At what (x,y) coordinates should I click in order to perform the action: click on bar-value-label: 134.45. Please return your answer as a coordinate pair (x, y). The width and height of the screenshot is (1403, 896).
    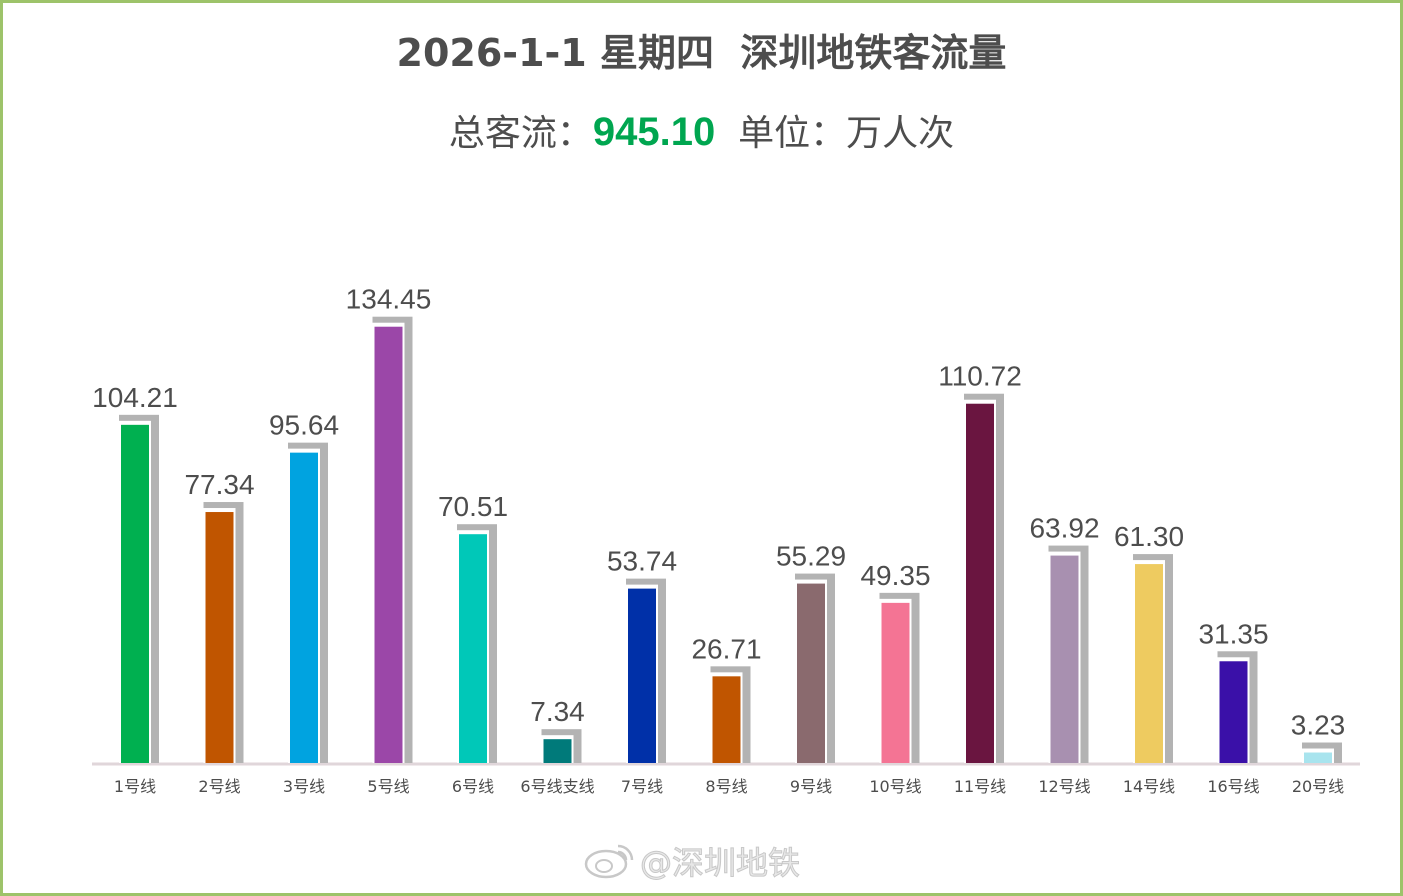
    Looking at the image, I should click on (389, 299).